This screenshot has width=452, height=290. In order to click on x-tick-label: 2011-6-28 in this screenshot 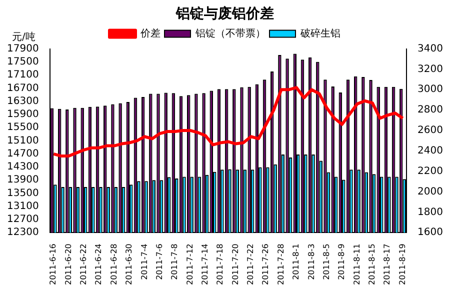, I will do `click(113, 265)`.